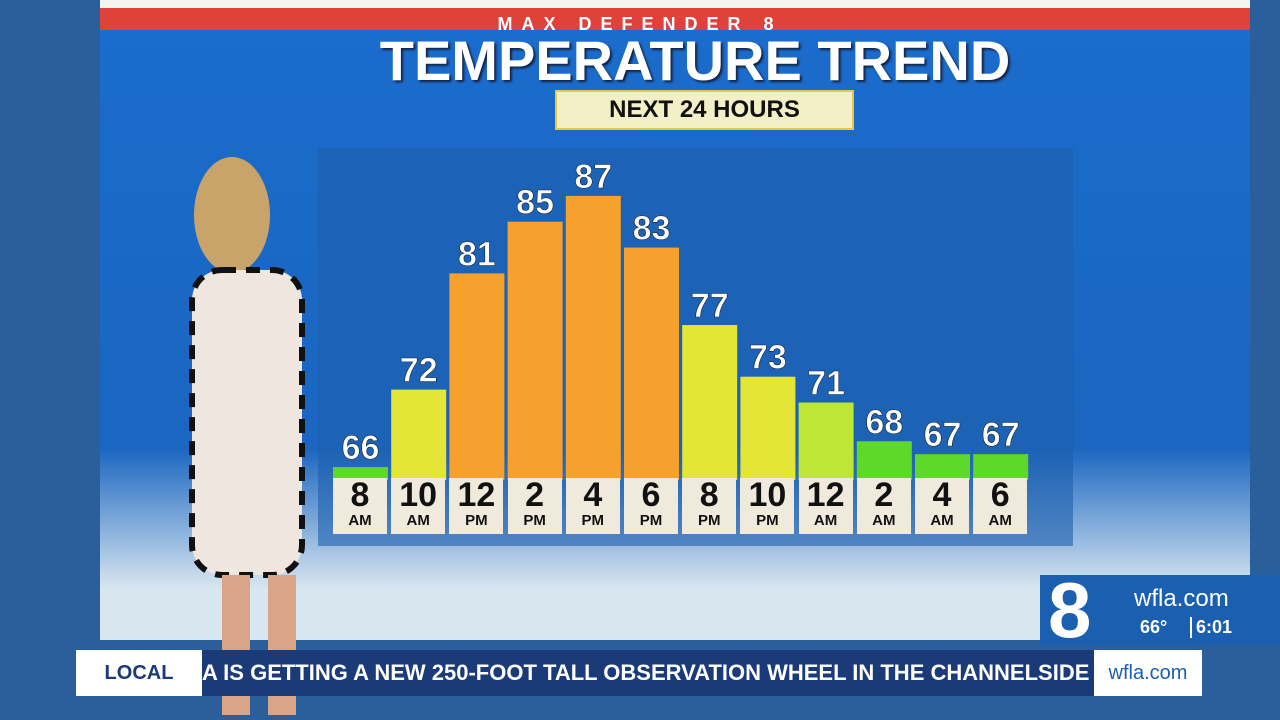  What do you see at coordinates (710, 306) in the screenshot?
I see `value-label: 77` at bounding box center [710, 306].